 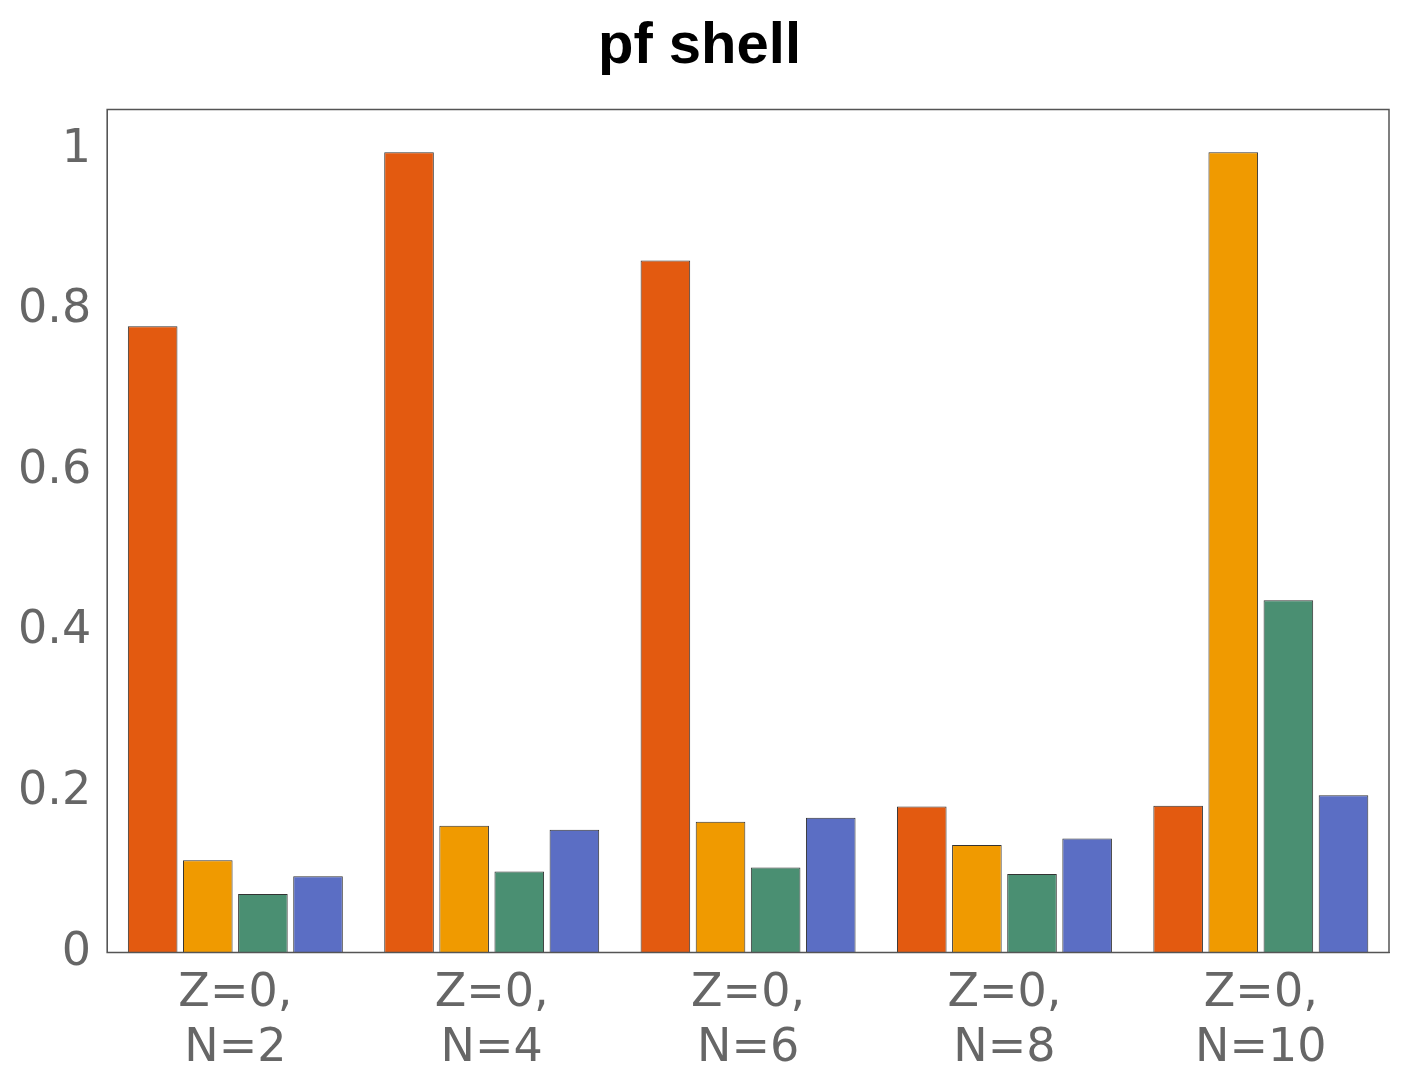 What do you see at coordinates (1004, 1018) in the screenshot?
I see `x-tick-label: Z=0, N=8` at bounding box center [1004, 1018].